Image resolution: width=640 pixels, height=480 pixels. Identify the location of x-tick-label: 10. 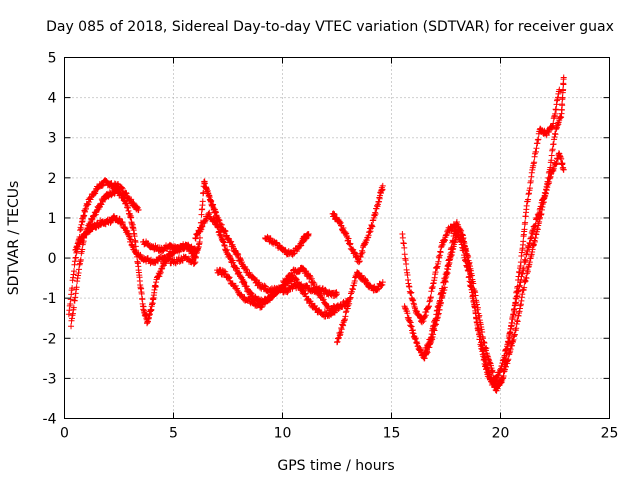
(283, 434).